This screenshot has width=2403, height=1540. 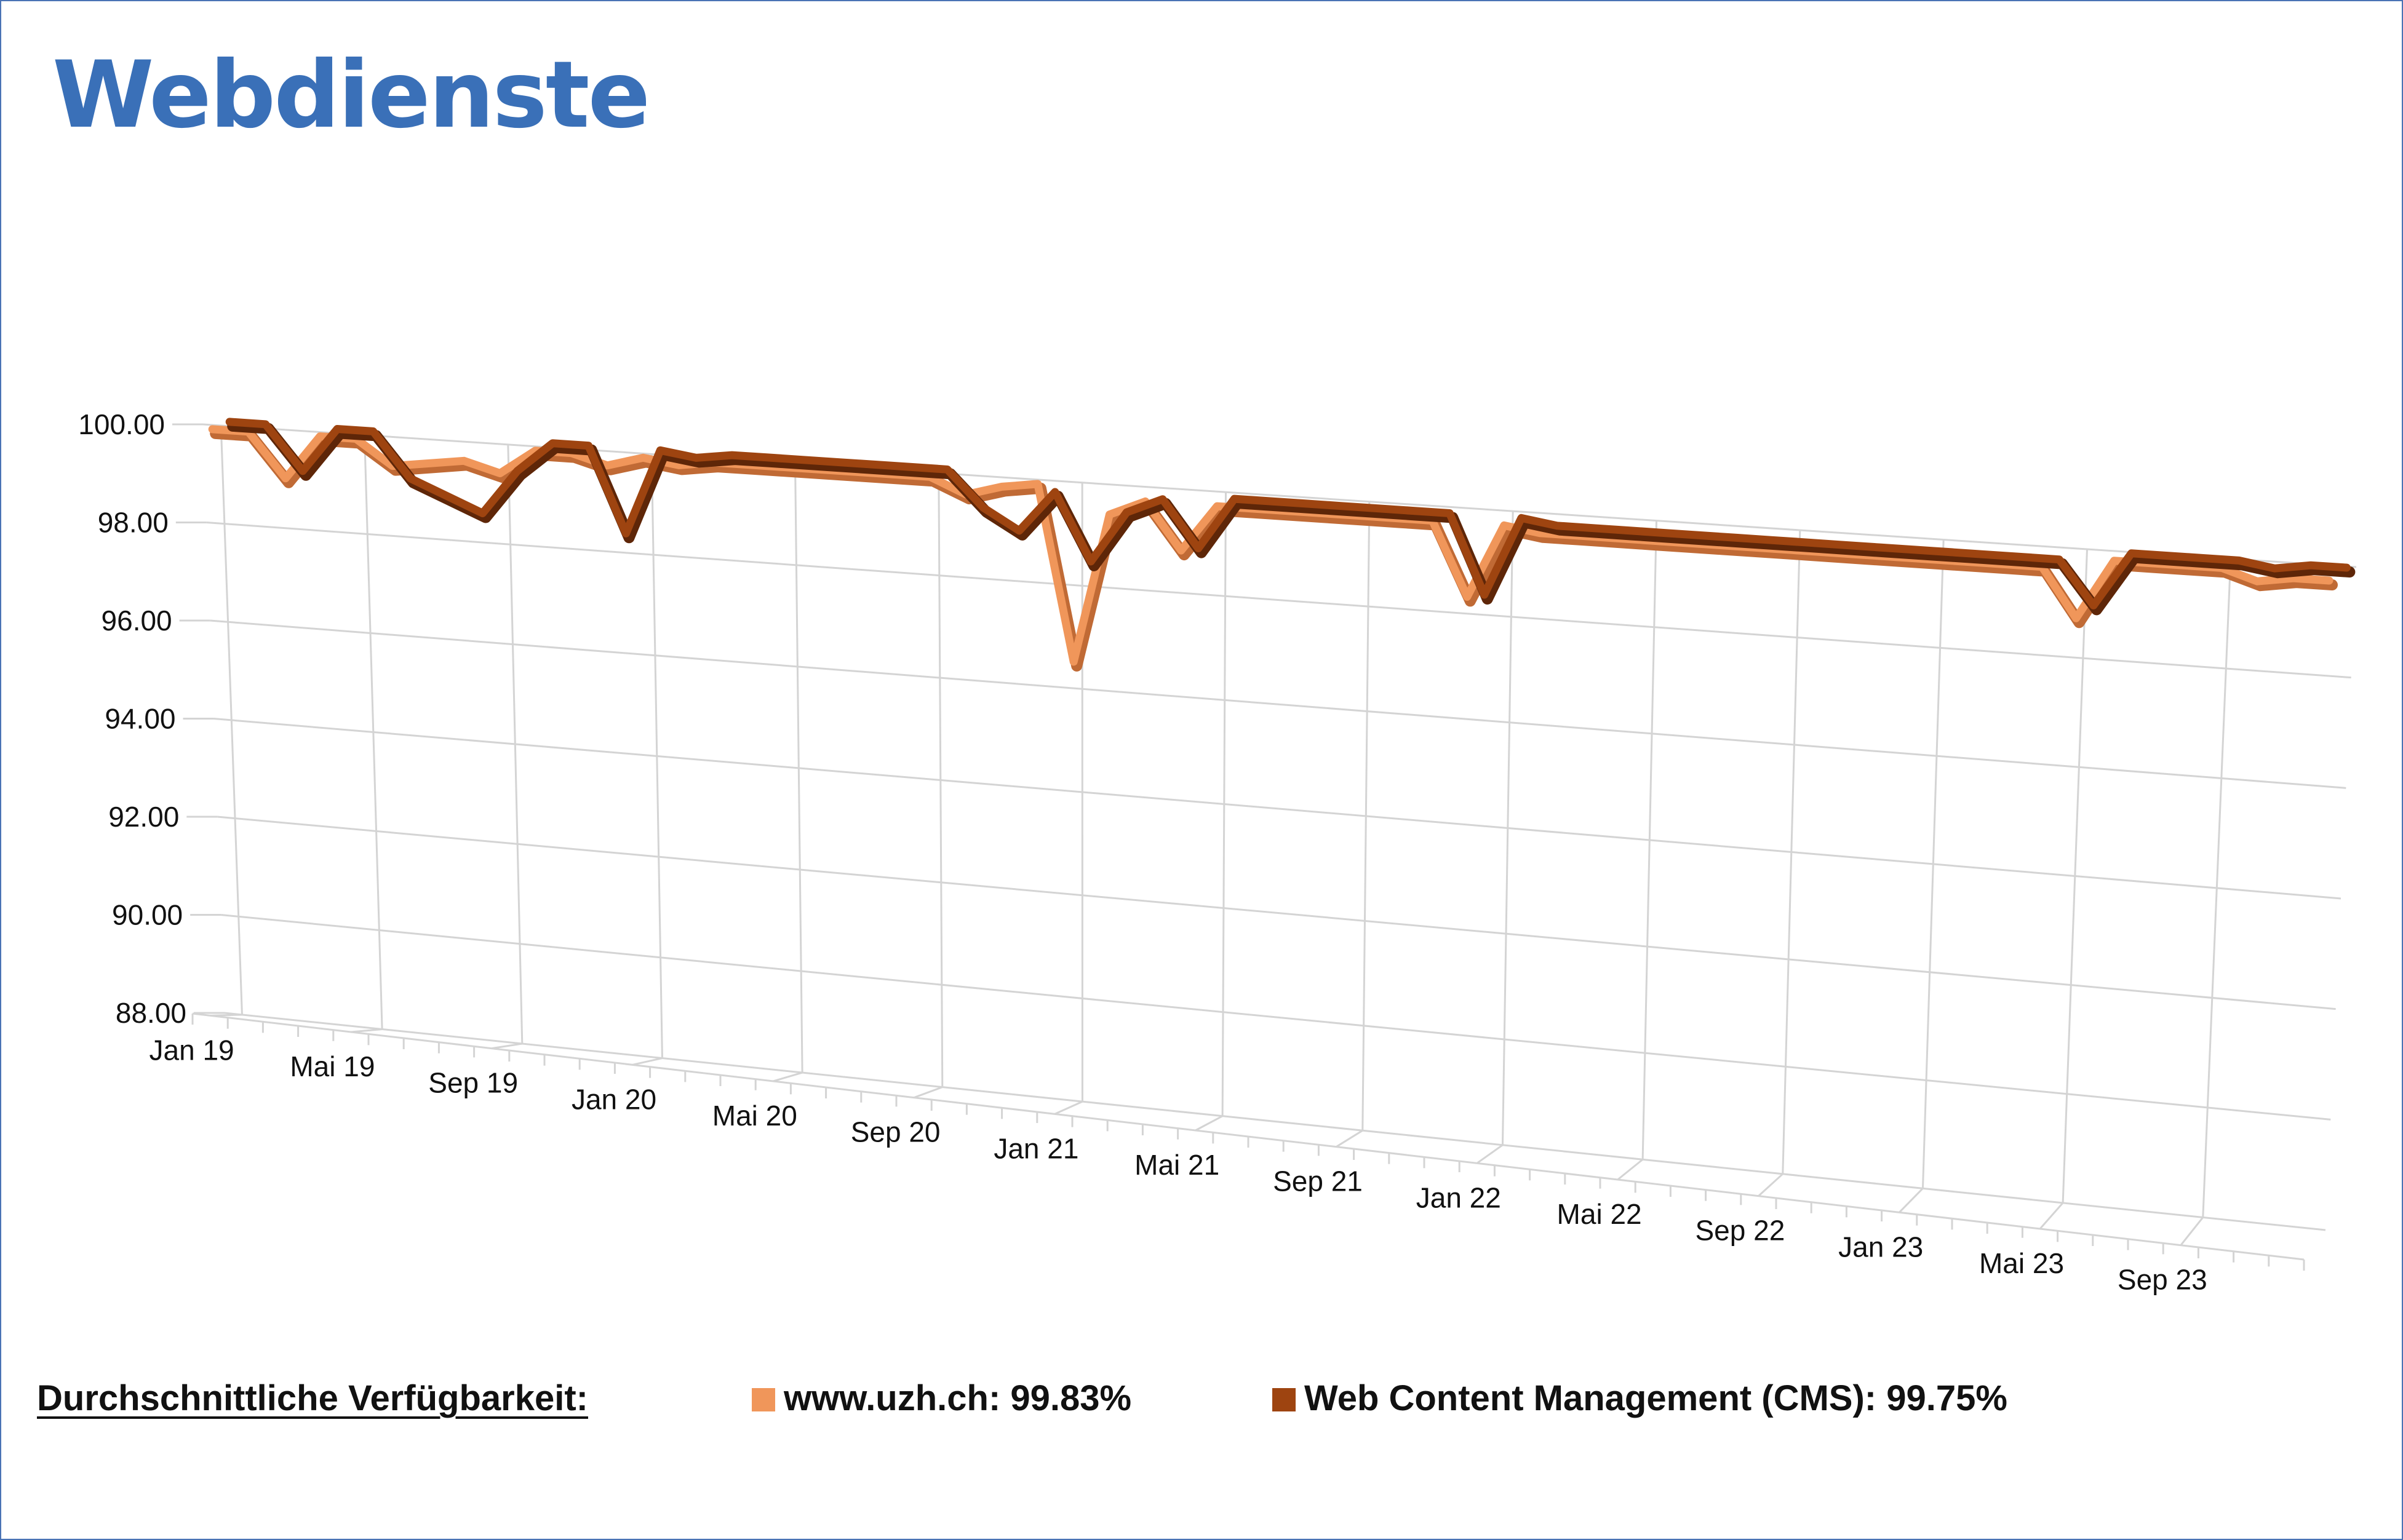 What do you see at coordinates (896, 1132) in the screenshot?
I see `x-tick-label: Sep 20` at bounding box center [896, 1132].